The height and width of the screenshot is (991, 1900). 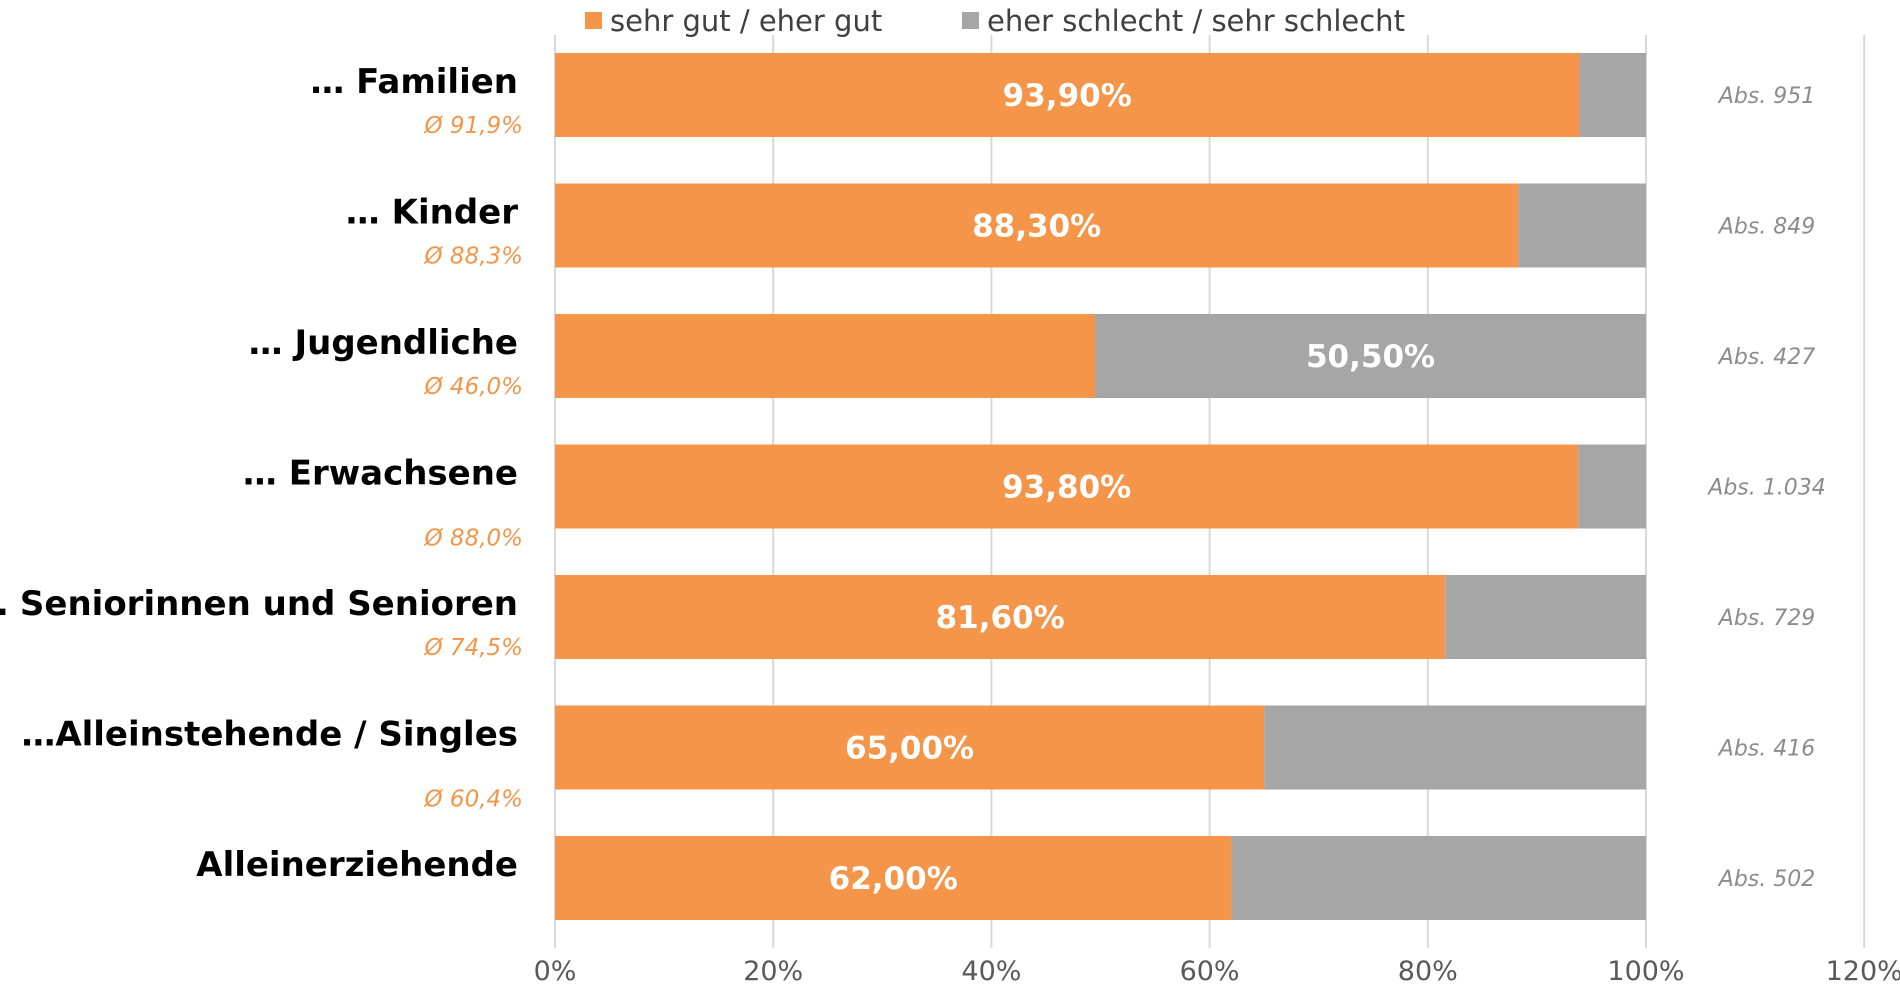 I want to click on average-label: Ø 46,0%, so click(x=473, y=387).